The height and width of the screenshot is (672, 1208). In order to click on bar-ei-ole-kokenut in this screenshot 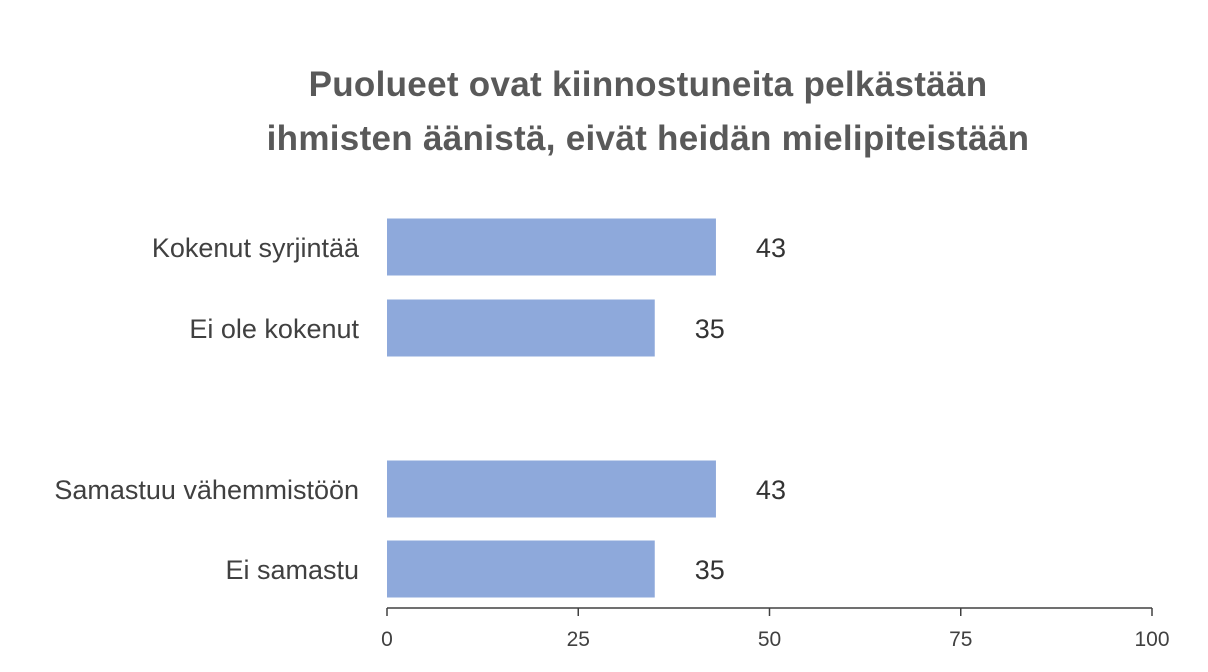, I will do `click(521, 328)`.